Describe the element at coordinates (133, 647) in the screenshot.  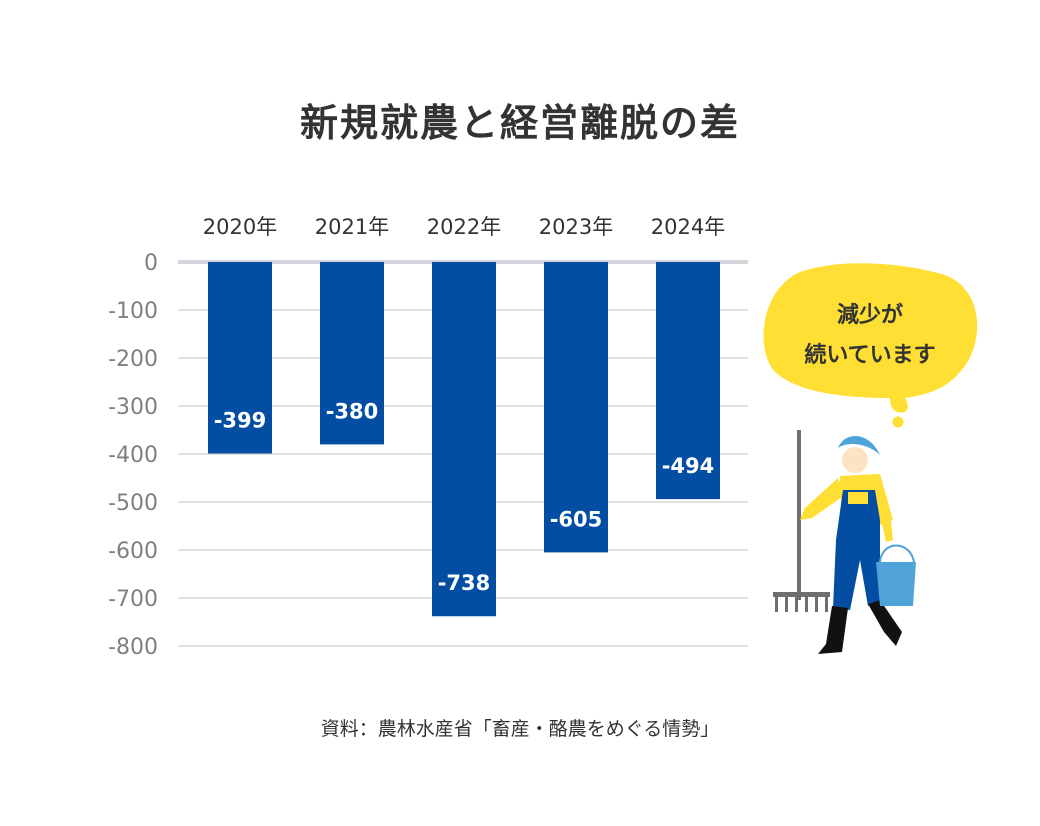
I see `y-tick-label: -800` at that location.